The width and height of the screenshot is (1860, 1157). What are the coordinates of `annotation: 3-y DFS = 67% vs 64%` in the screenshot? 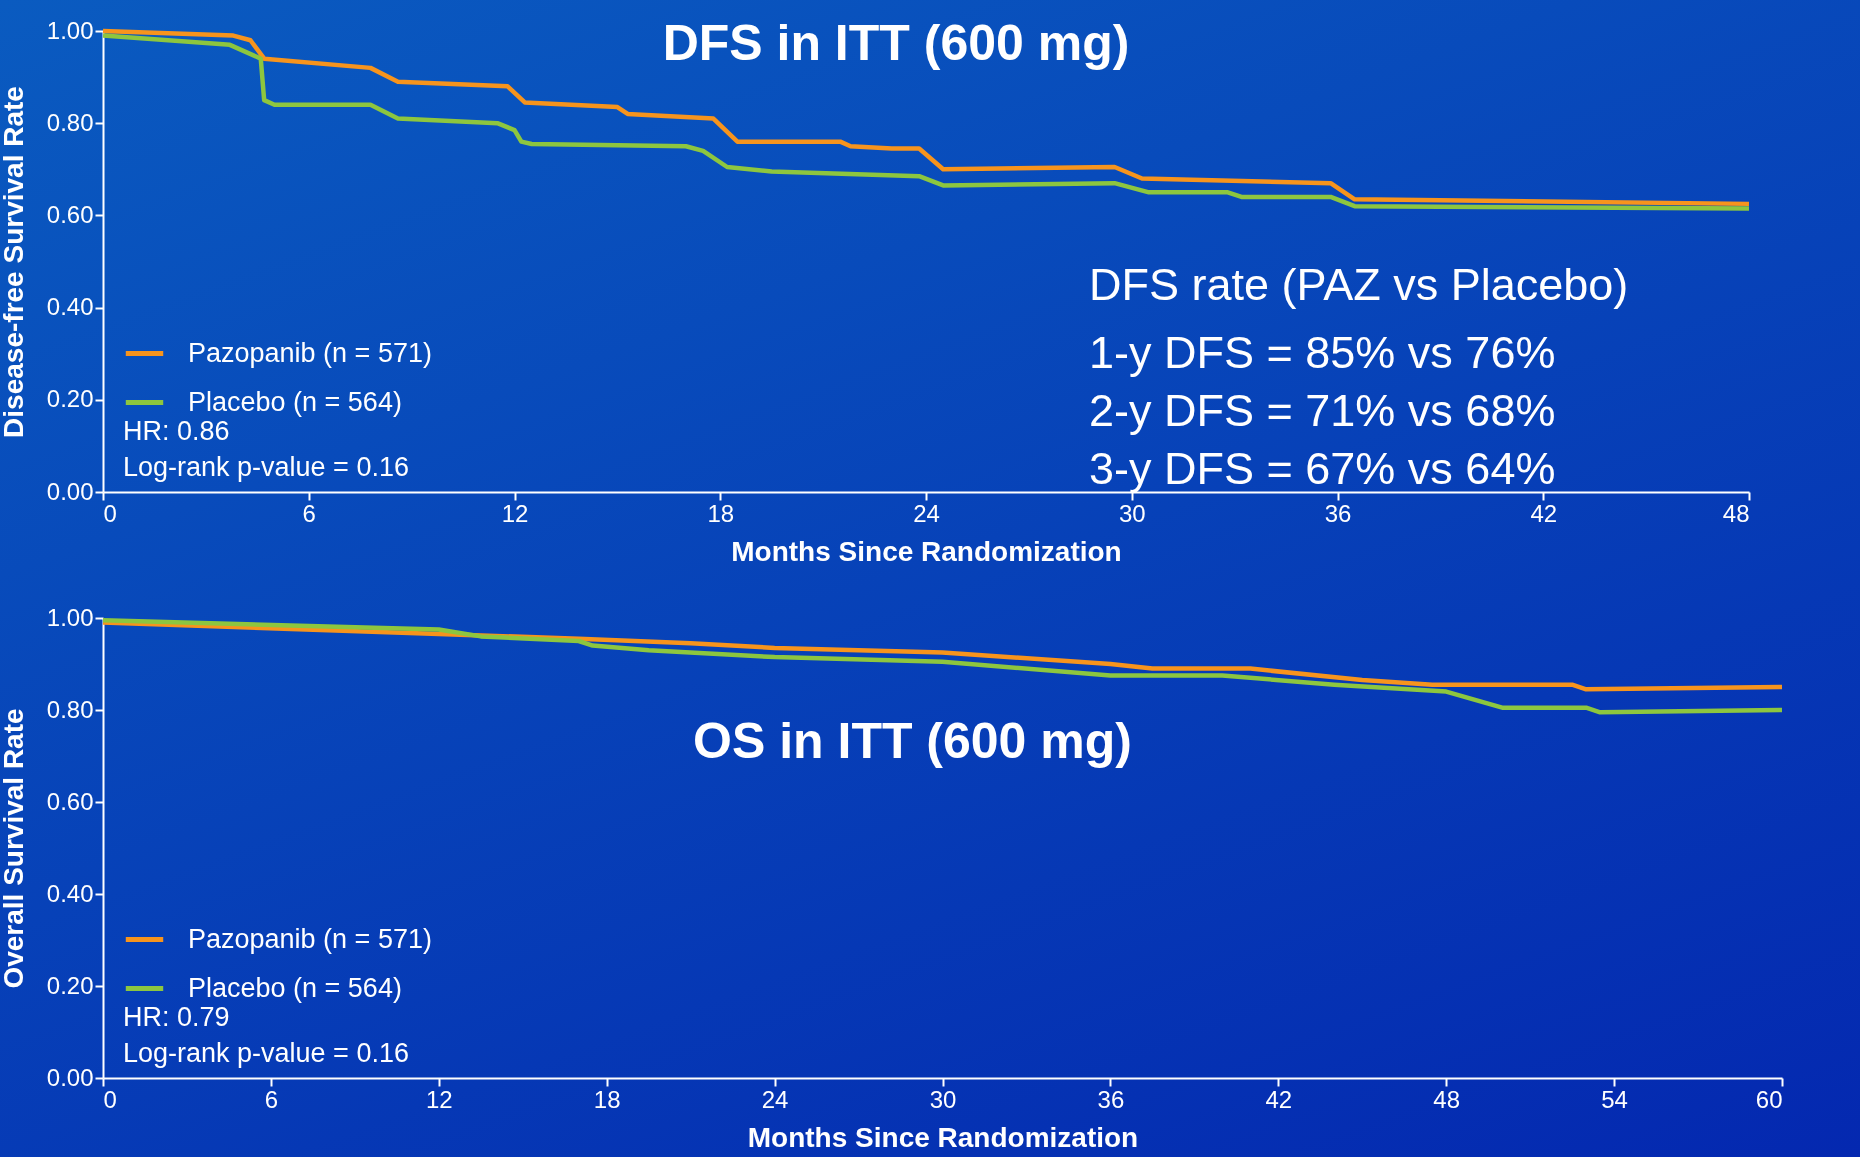 It's located at (1322, 468).